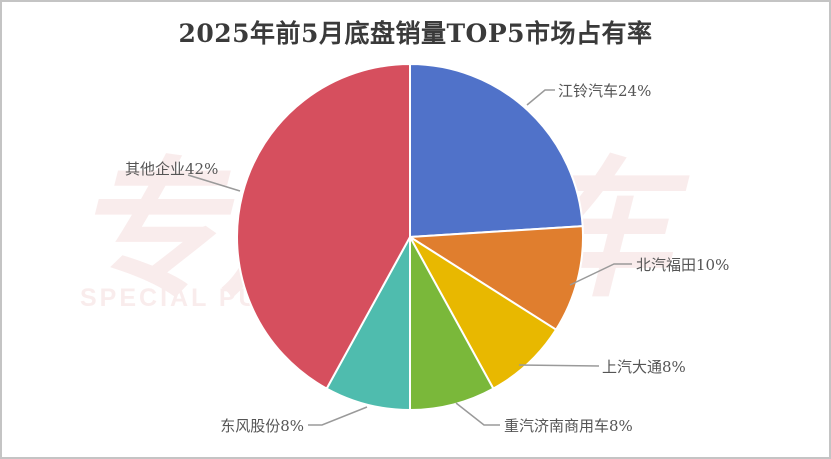 Image resolution: width=831 pixels, height=459 pixels. What do you see at coordinates (568, 426) in the screenshot?
I see `data-label: 重汽济南商用车8%` at bounding box center [568, 426].